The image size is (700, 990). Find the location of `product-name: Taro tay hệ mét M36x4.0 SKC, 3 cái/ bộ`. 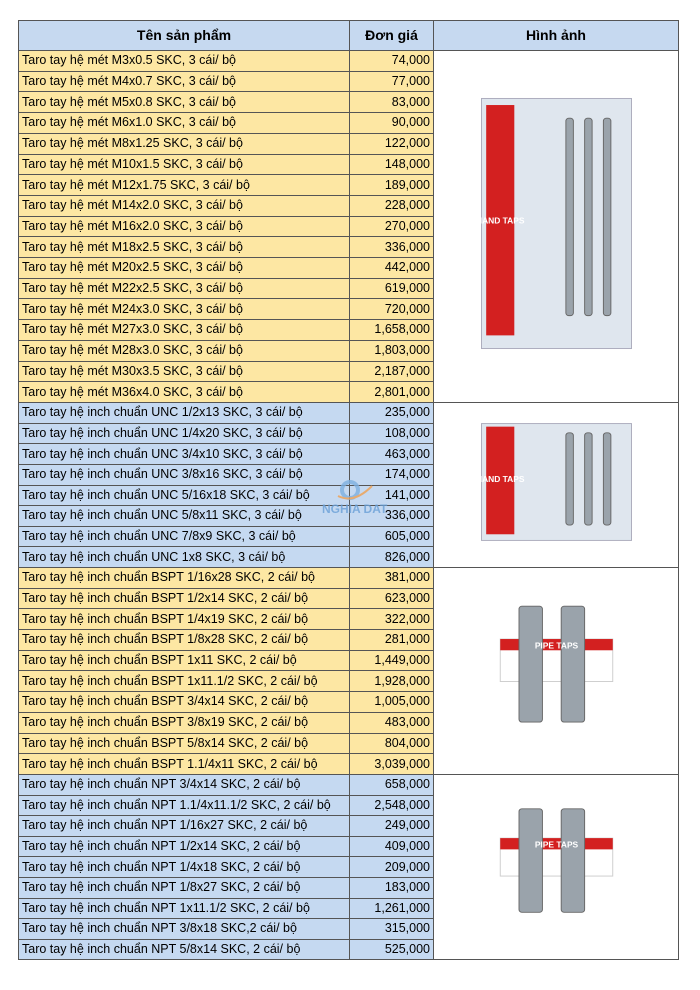

product-name: Taro tay hệ mét M36x4.0 SKC, 3 cái/ bộ is located at coordinates (184, 392).